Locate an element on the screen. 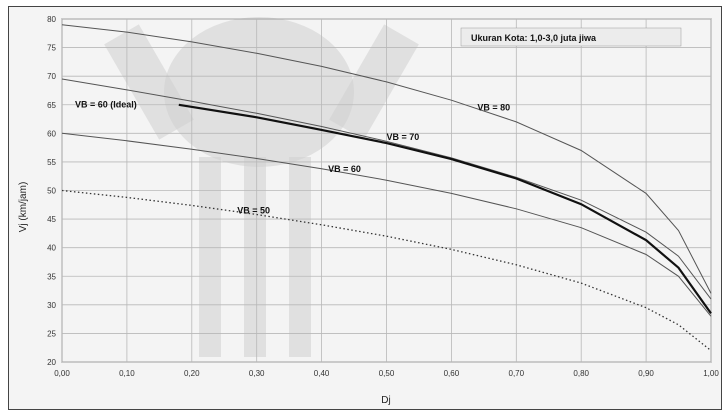 The width and height of the screenshot is (725, 415). x-tick-label: 0,20 is located at coordinates (192, 373).